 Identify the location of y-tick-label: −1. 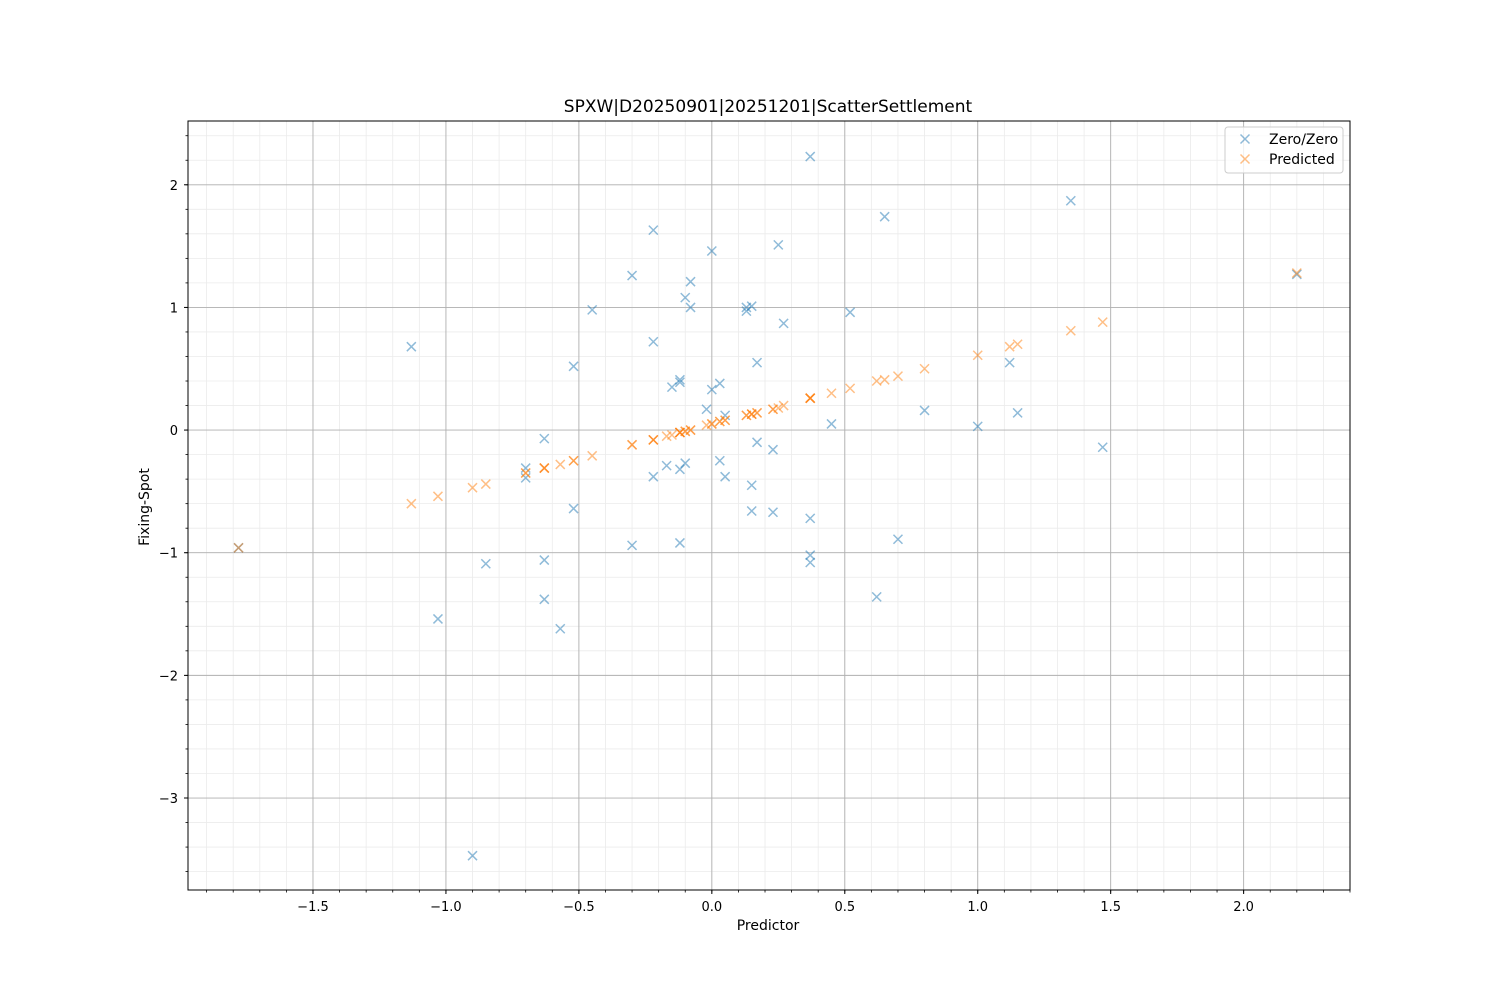
(168, 554).